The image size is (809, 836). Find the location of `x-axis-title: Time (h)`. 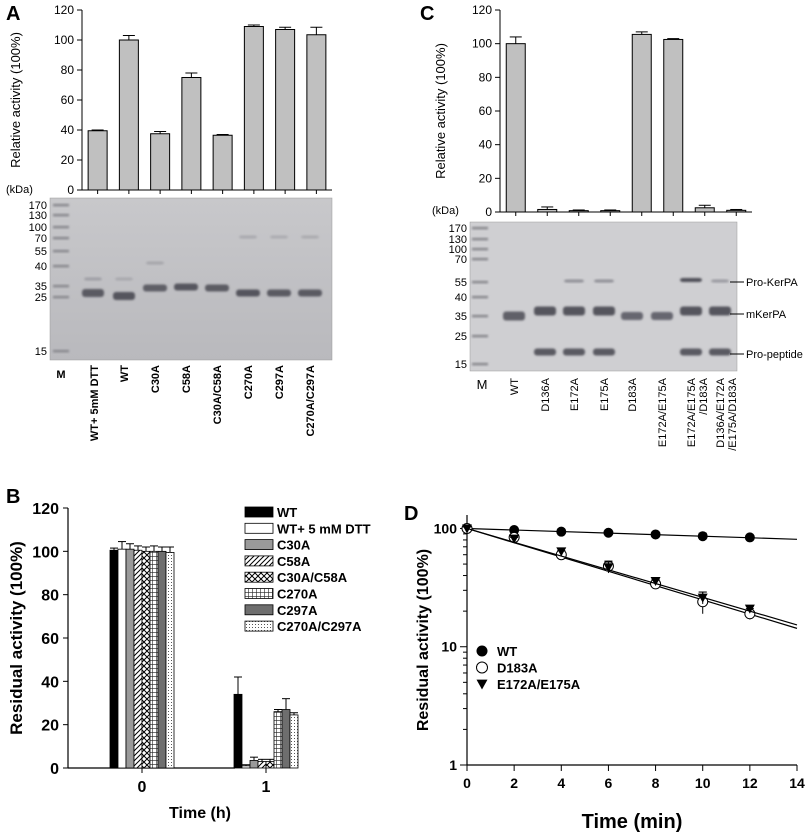

x-axis-title: Time (h) is located at coordinates (200, 813).